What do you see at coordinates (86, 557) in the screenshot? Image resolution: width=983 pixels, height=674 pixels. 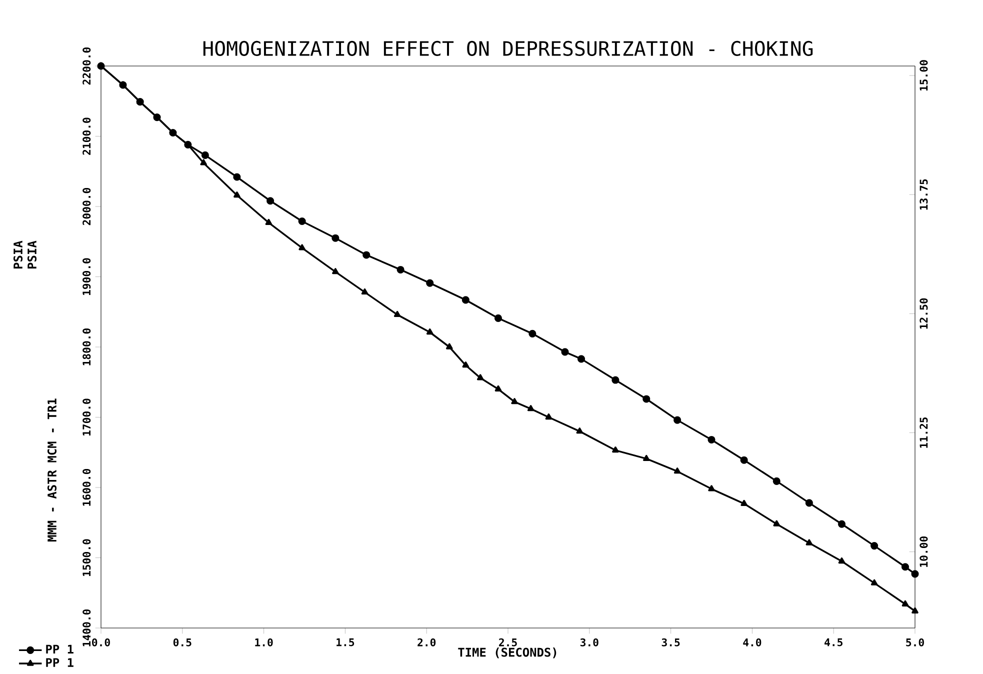 I see `y-tick-label: 1500.0` at bounding box center [86, 557].